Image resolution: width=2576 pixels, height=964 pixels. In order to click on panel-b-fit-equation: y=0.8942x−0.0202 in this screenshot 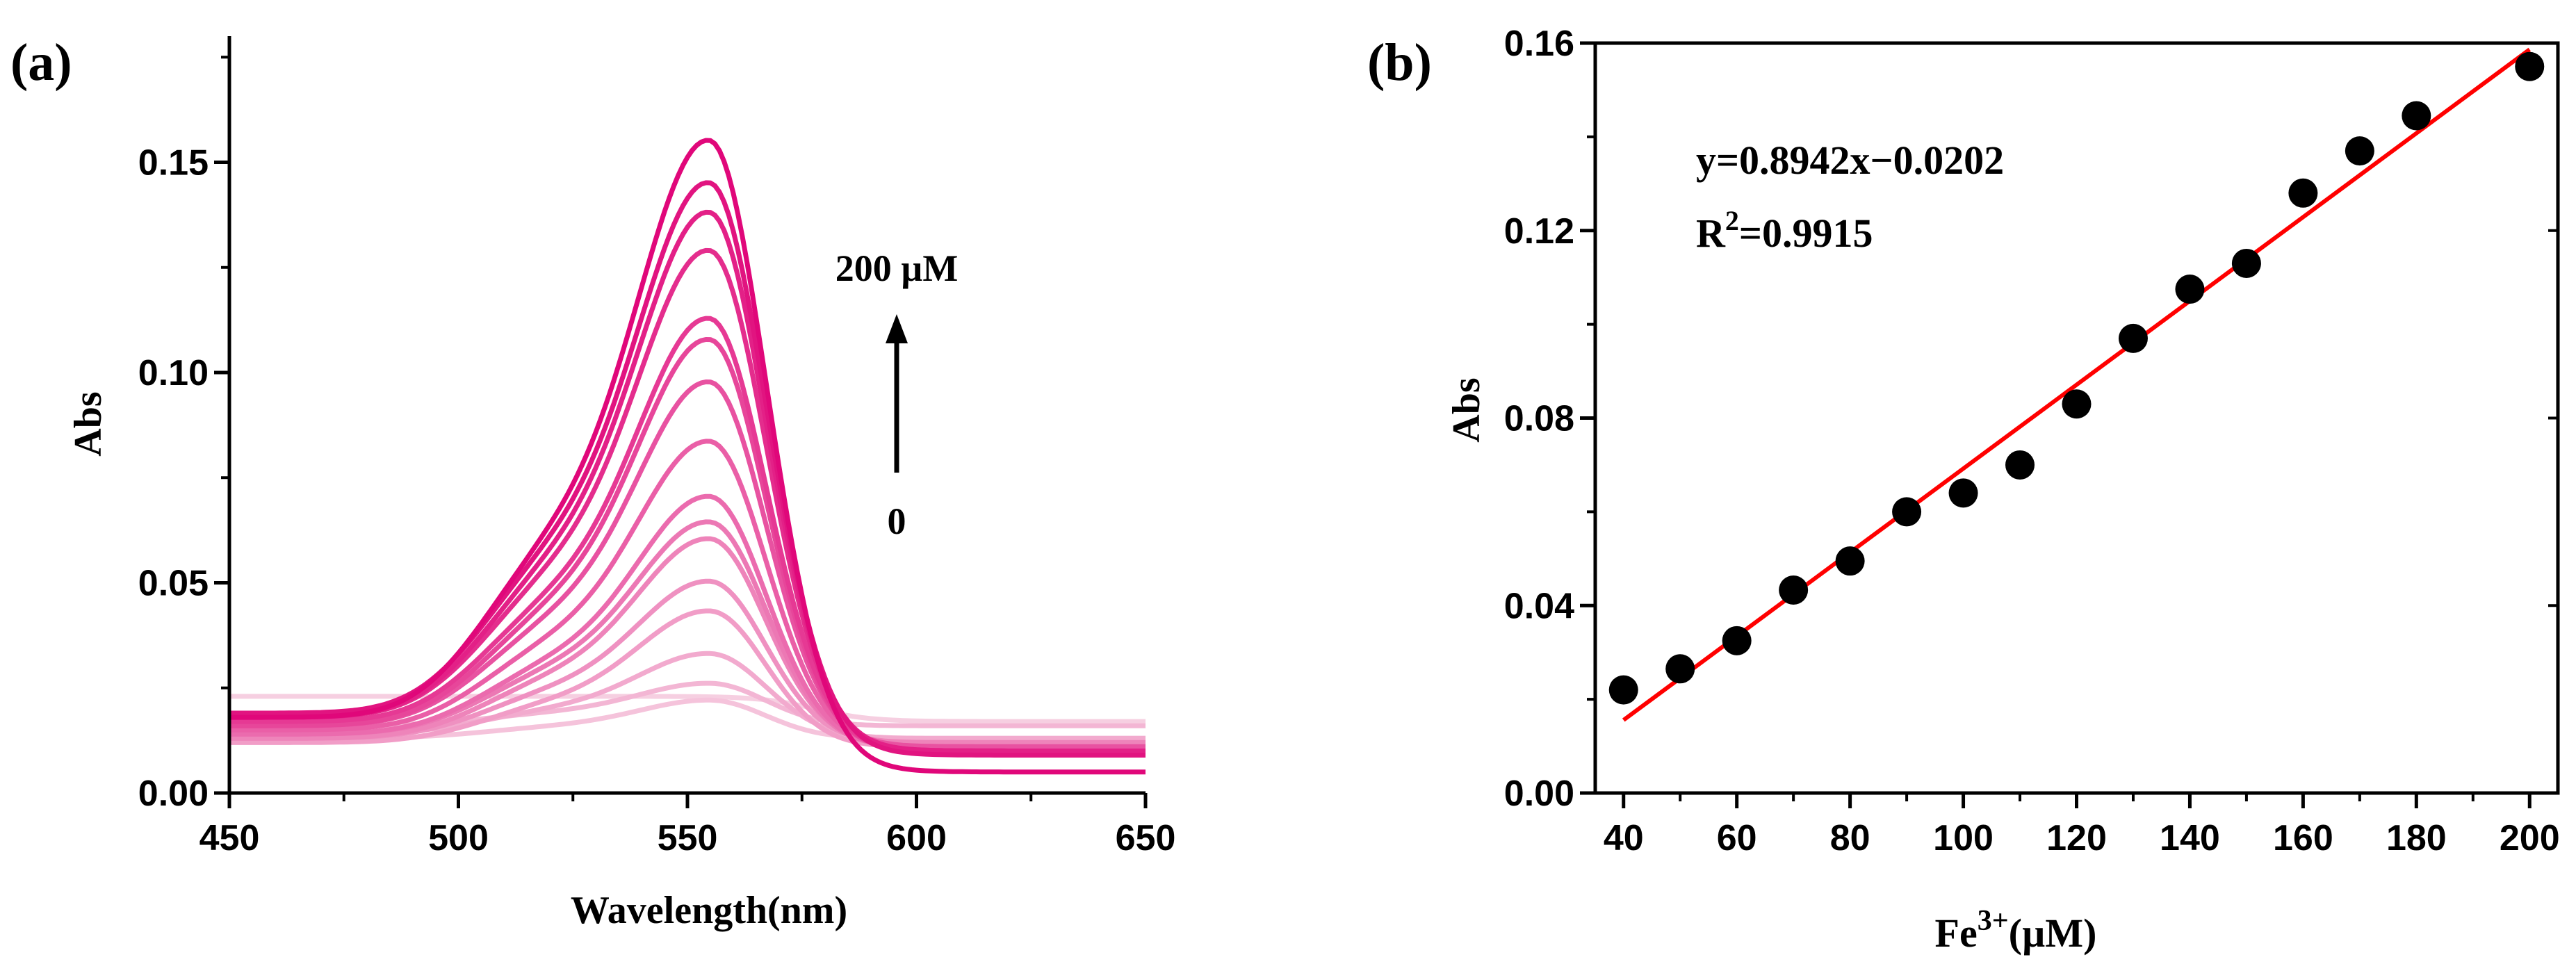, I will do `click(1850, 160)`.